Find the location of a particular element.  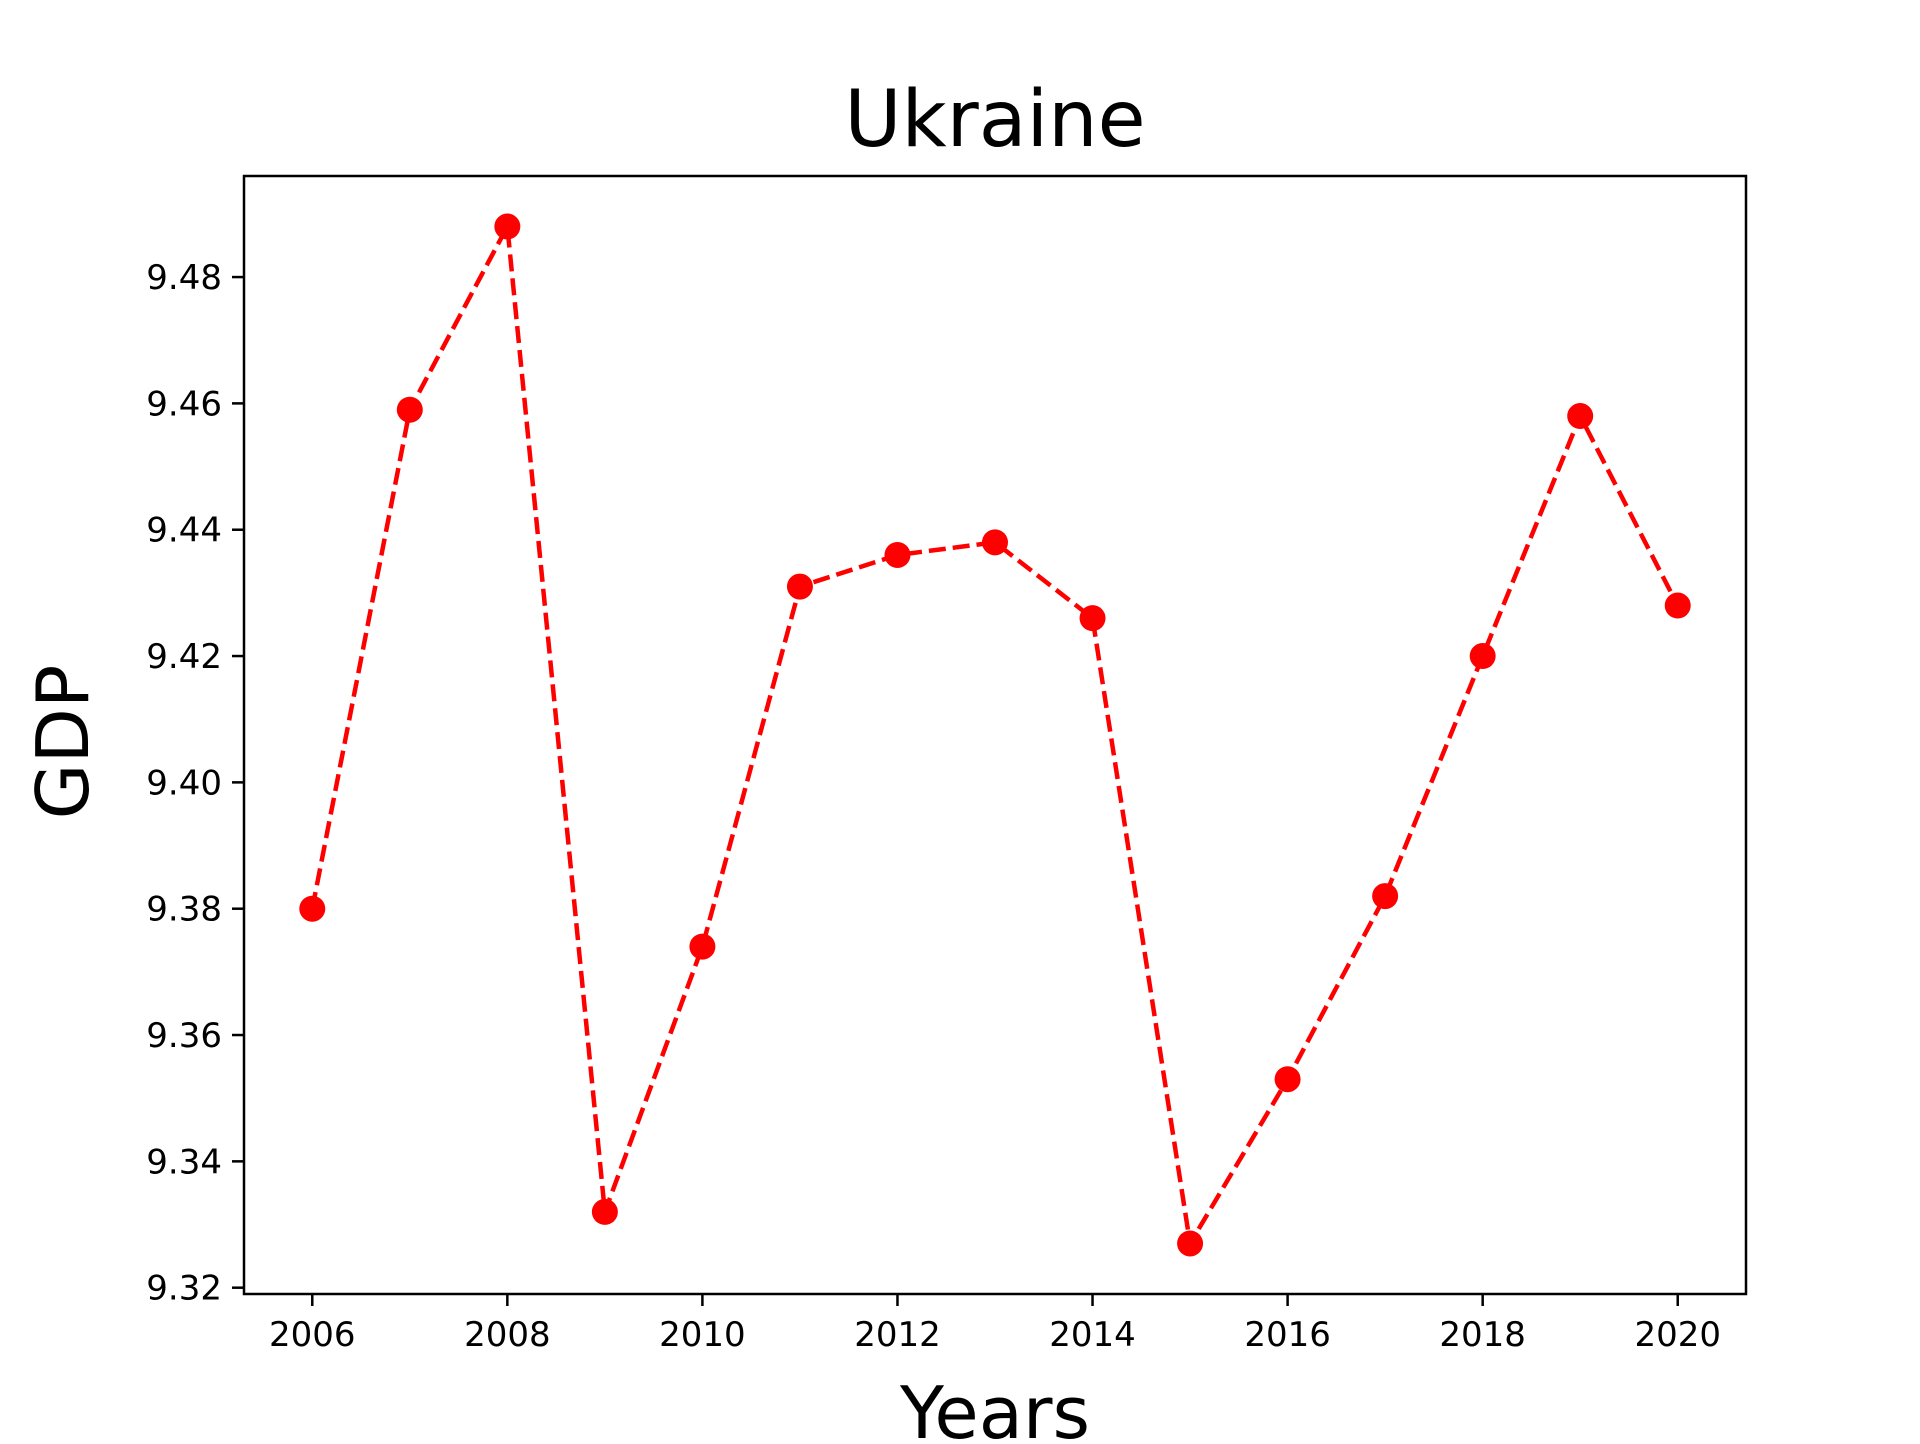

y-tick-label: 9.34 is located at coordinates (184, 1162).